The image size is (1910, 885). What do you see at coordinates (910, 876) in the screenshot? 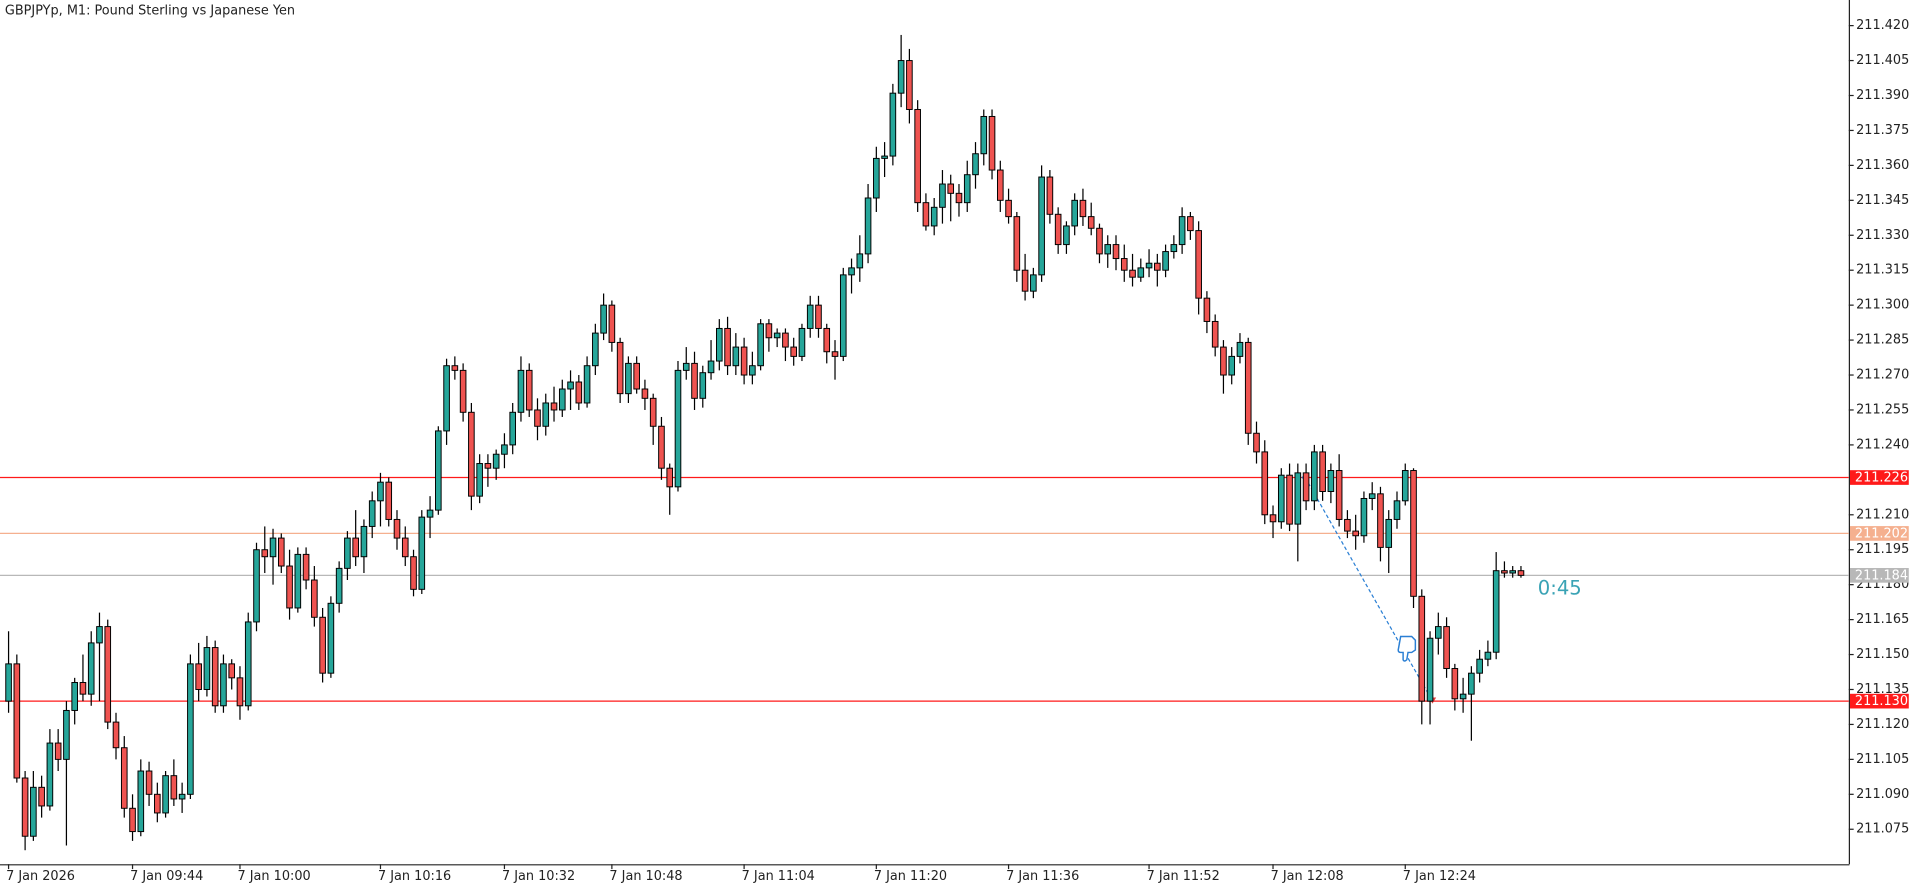
I see `x-tick-label: 7 Jan 11:20` at bounding box center [910, 876].